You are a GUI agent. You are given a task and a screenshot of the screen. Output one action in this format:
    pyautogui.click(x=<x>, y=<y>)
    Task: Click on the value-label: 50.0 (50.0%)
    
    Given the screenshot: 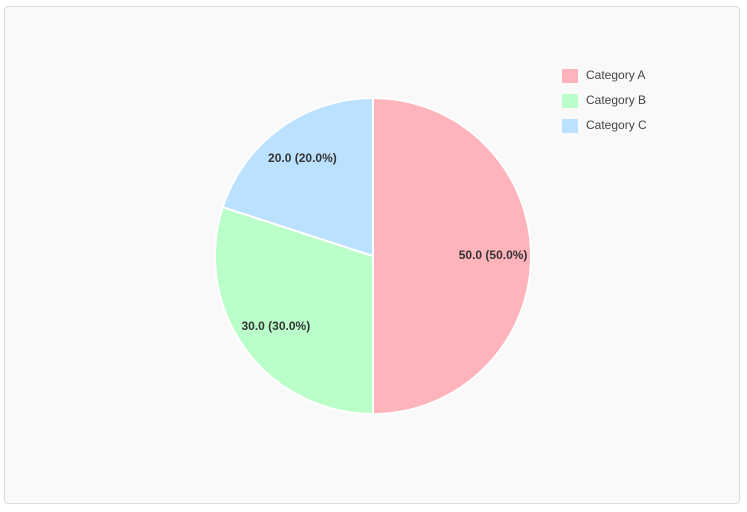 What is the action you would take?
    pyautogui.click(x=493, y=255)
    